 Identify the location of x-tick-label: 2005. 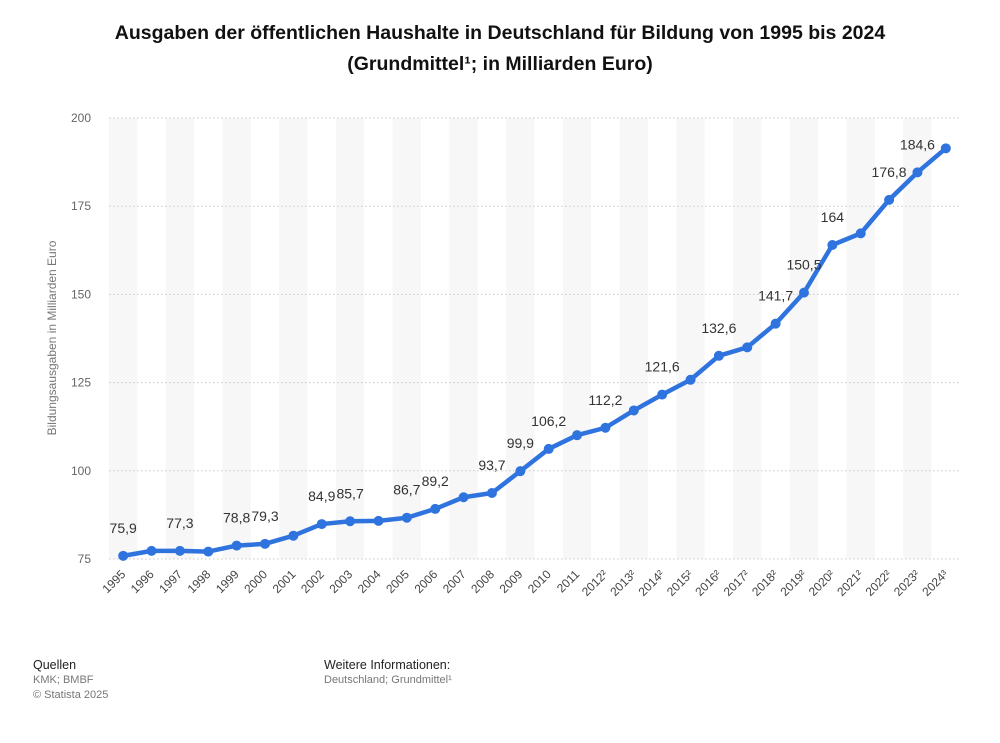
(397, 581).